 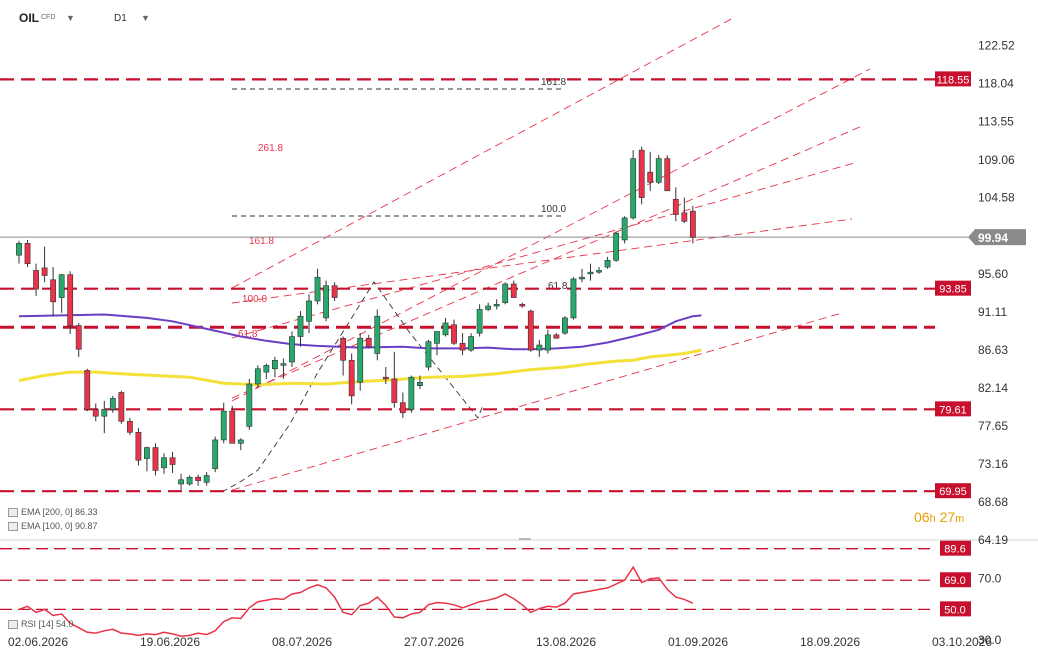 I want to click on x-tick-label: 02.06.2026, so click(x=38, y=642).